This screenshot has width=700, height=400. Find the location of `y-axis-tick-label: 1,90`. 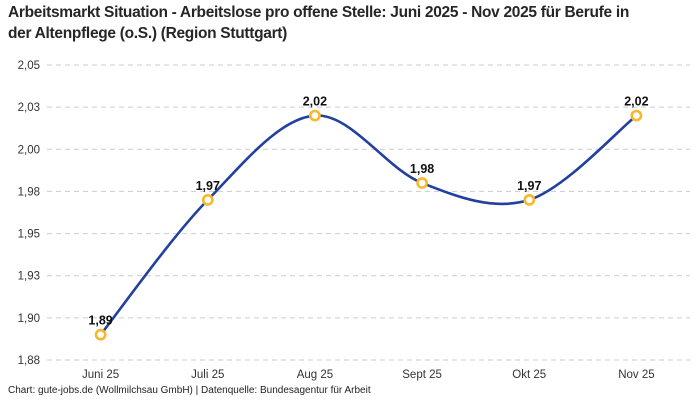

y-axis-tick-label: 1,90 is located at coordinates (29, 319).